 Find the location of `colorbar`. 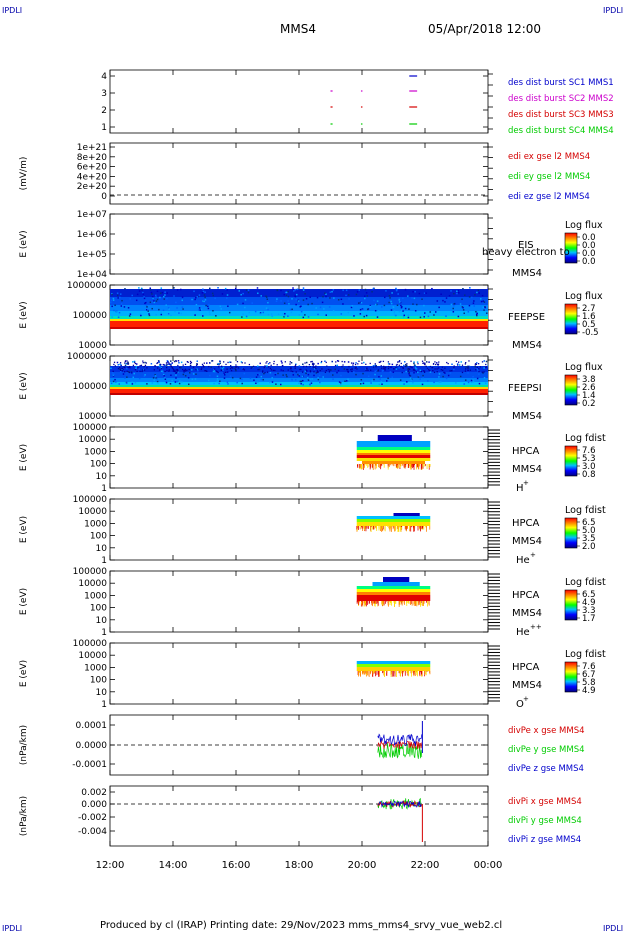

colorbar is located at coordinates (571, 319).